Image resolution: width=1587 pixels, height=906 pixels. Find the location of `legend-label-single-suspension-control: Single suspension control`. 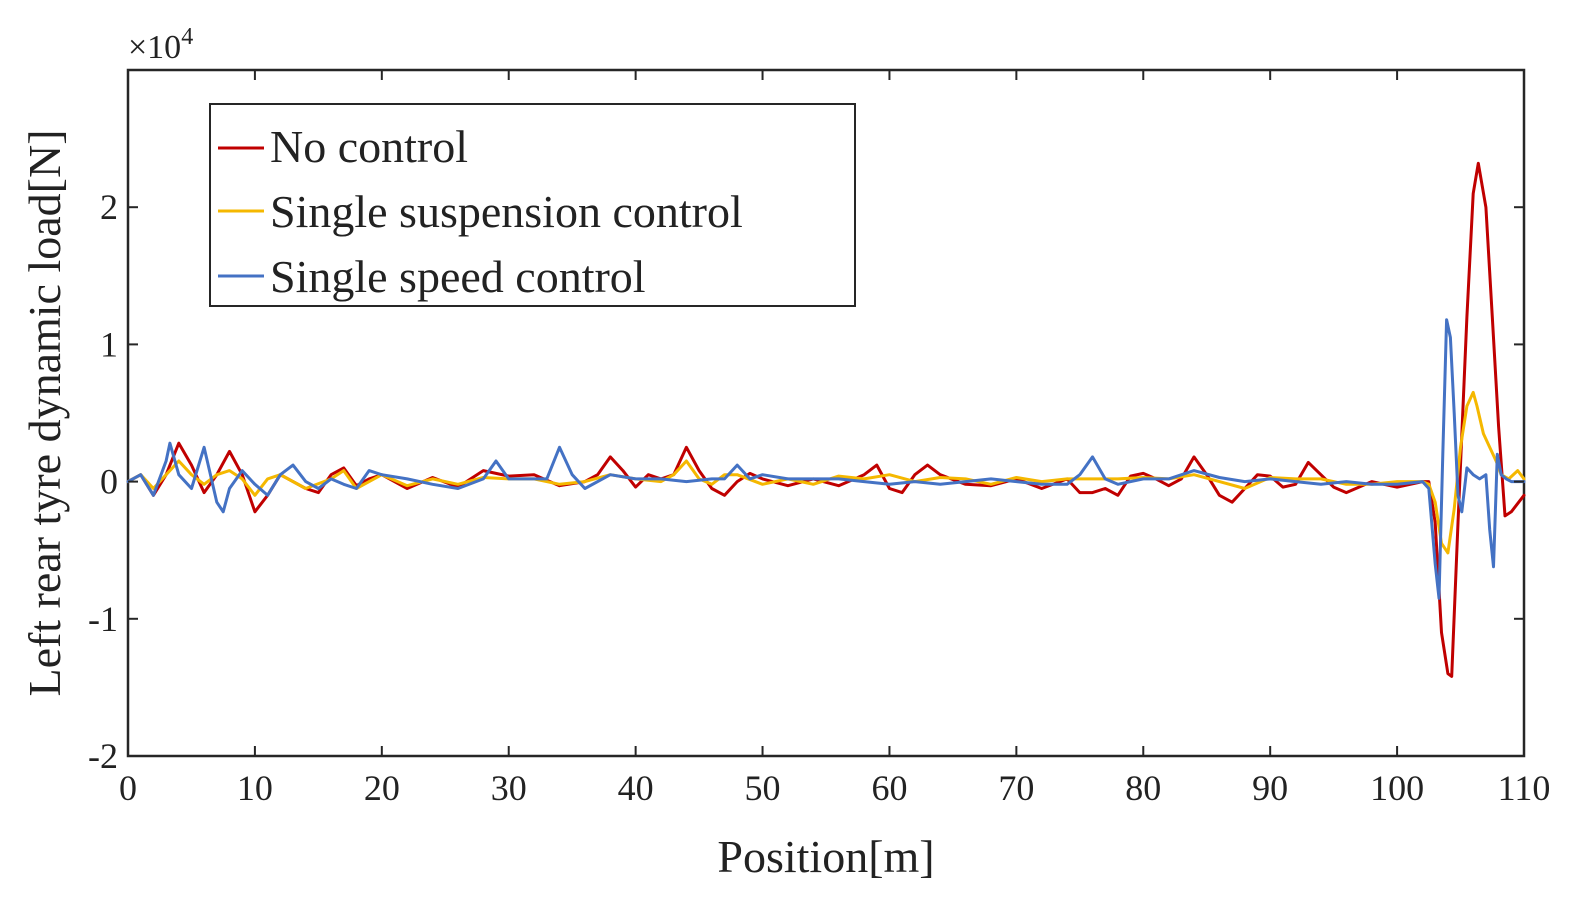

legend-label-single-suspension-control: Single suspension control is located at coordinates (506, 211).